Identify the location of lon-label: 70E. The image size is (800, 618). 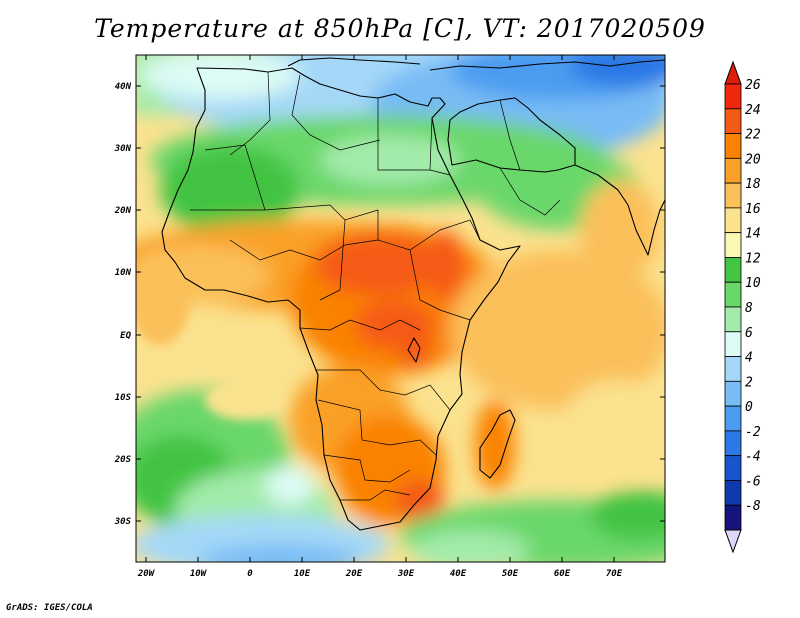
(614, 574).